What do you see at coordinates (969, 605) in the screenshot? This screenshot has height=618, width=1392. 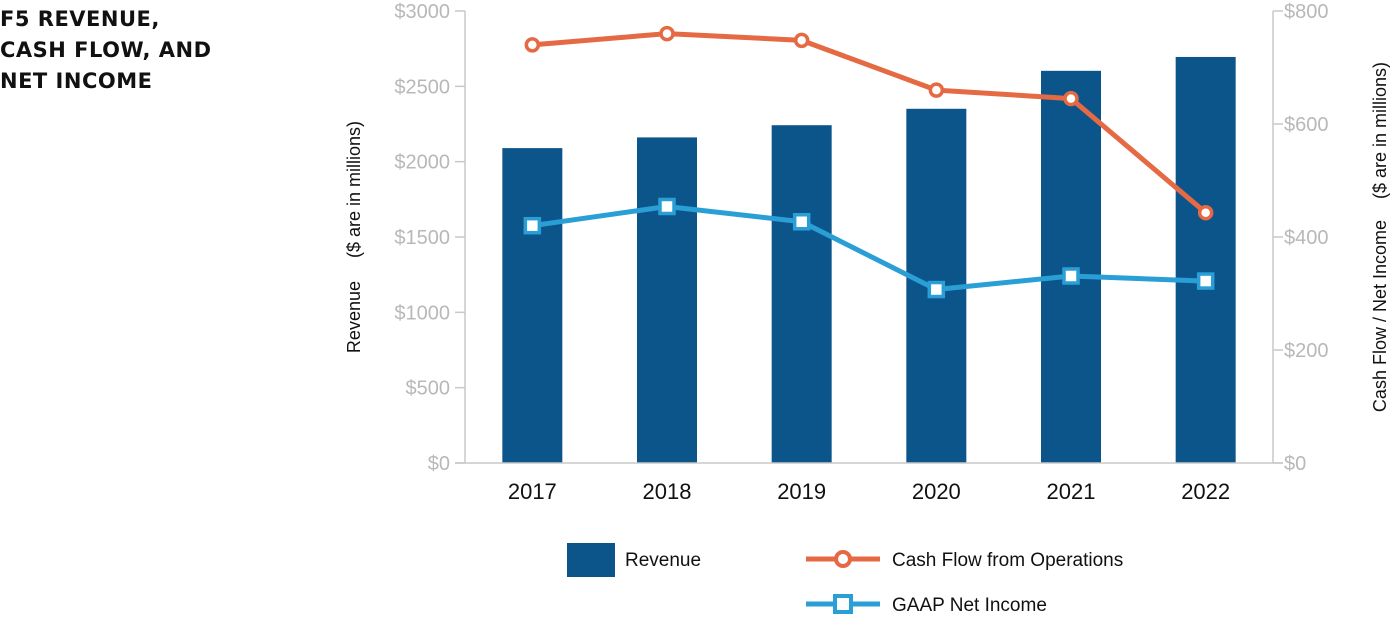 I see `legend-label-net-income: GAAP Net Income` at bounding box center [969, 605].